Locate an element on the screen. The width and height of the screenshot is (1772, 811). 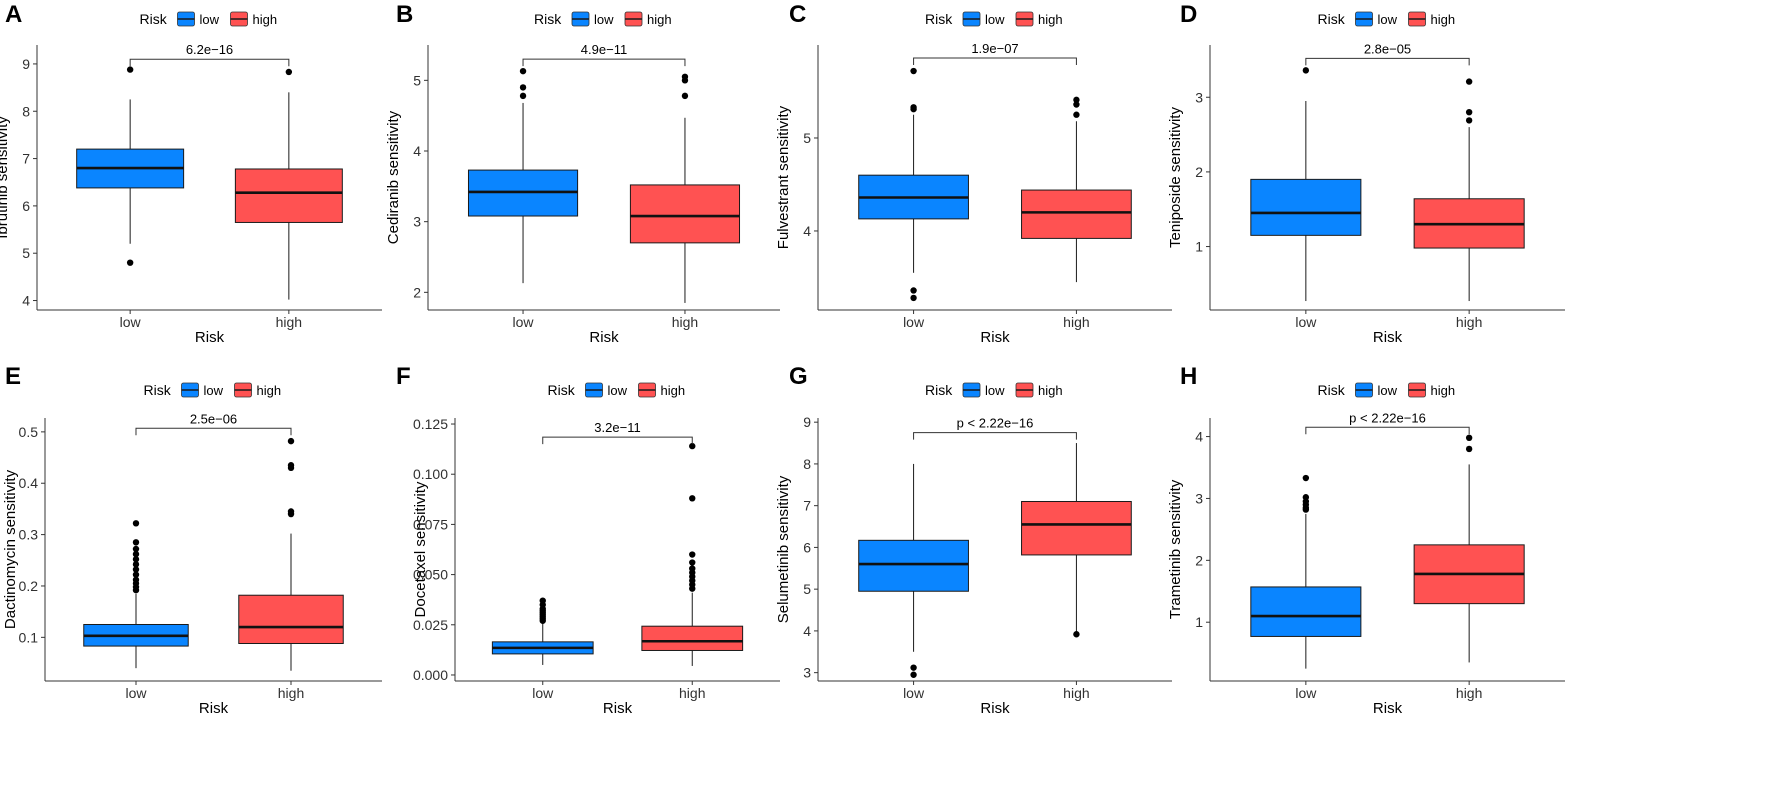
panel-letter: F is located at coordinates (403, 376).